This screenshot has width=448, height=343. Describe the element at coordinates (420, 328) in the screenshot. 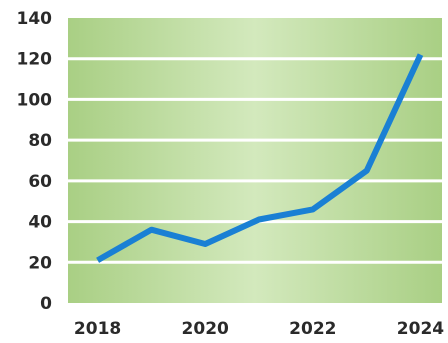

I see `x-tick-label-2024: 2024` at that location.